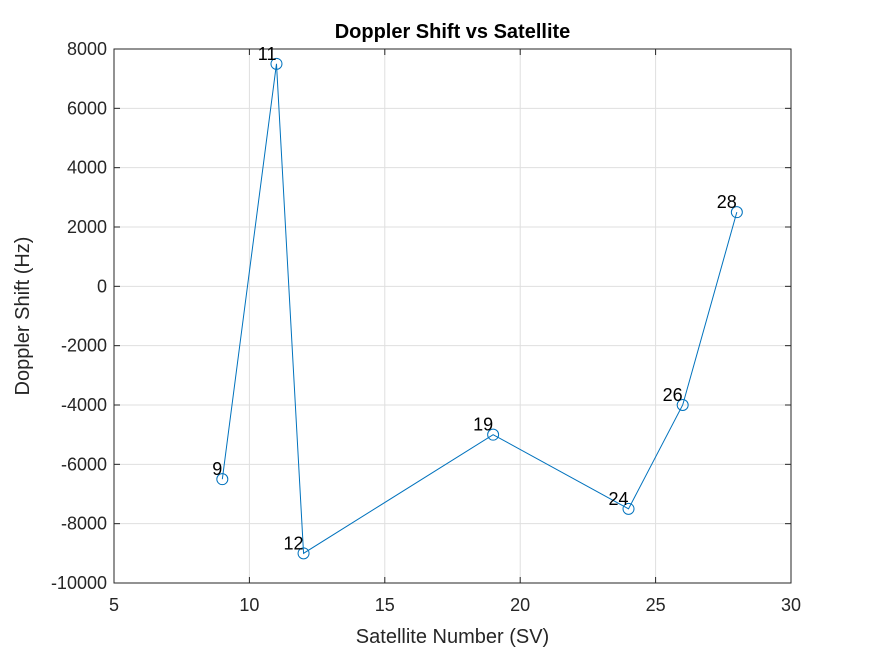 Image resolution: width=875 pixels, height=656 pixels. I want to click on y-tick-label: -10000, so click(79, 583).